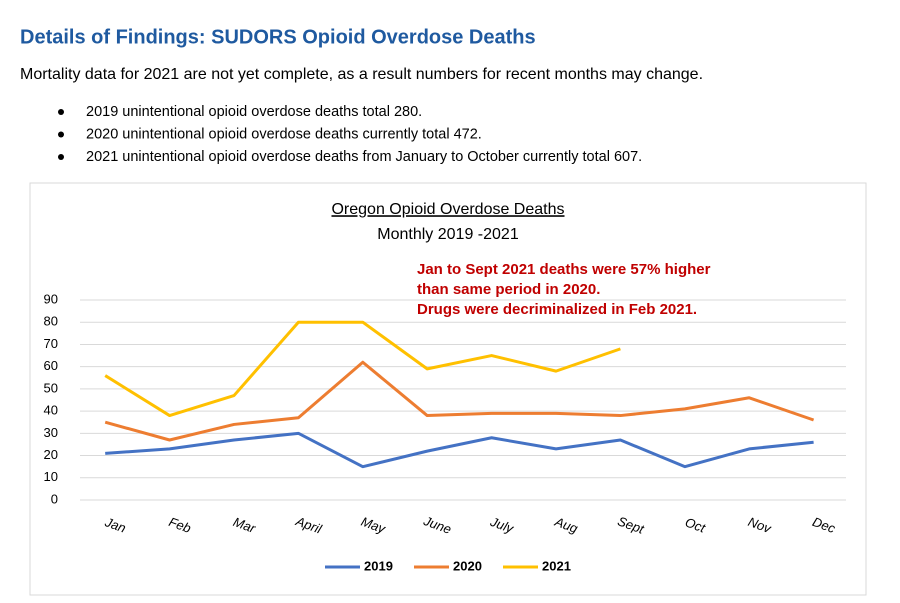 The height and width of the screenshot is (603, 900). What do you see at coordinates (695, 524) in the screenshot?
I see `x-tick-label: Oct` at bounding box center [695, 524].